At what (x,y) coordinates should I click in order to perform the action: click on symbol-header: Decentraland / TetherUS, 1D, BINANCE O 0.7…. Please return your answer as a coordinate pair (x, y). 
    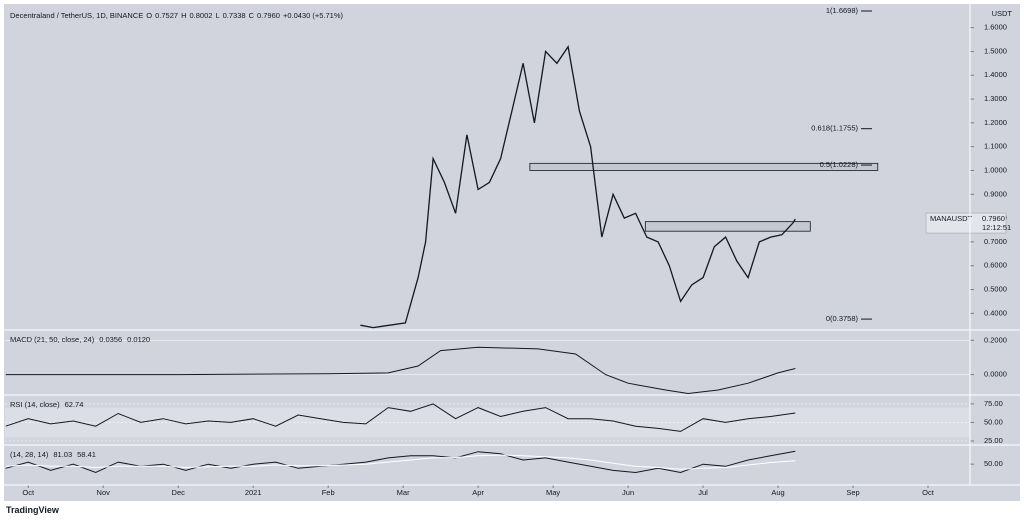
    Looking at the image, I should click on (178, 15).